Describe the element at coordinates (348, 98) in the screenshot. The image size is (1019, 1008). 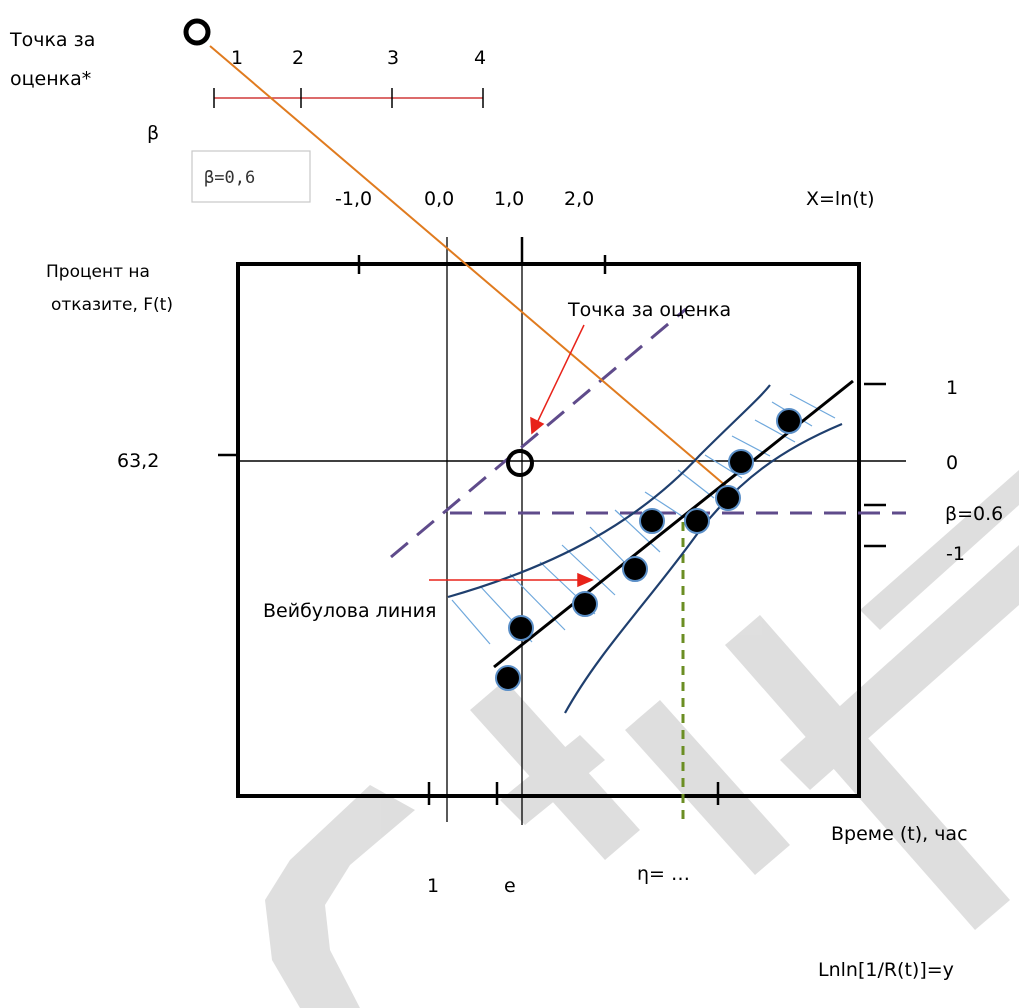
I see `beta-scale-ticks` at that location.